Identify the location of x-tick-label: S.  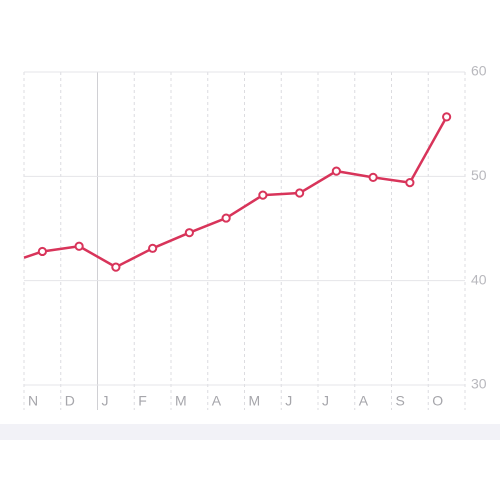
(400, 401).